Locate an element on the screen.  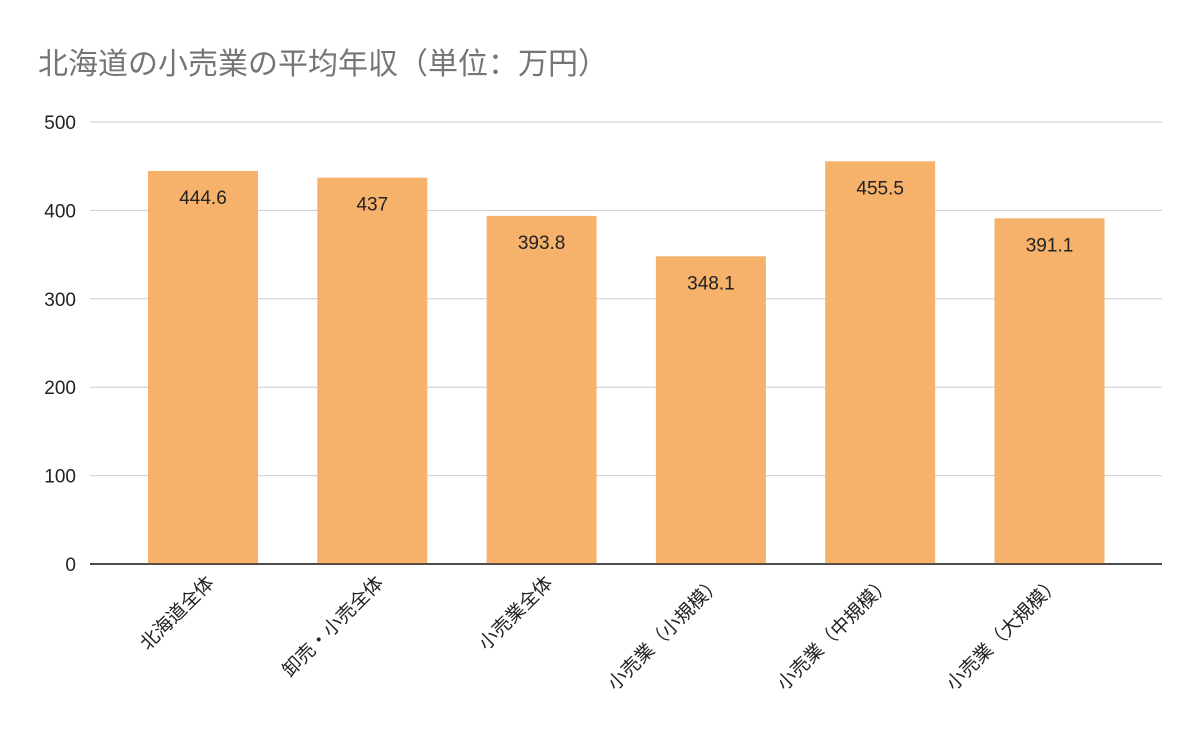
x-tick-label: 小売業全体 is located at coordinates (515, 613).